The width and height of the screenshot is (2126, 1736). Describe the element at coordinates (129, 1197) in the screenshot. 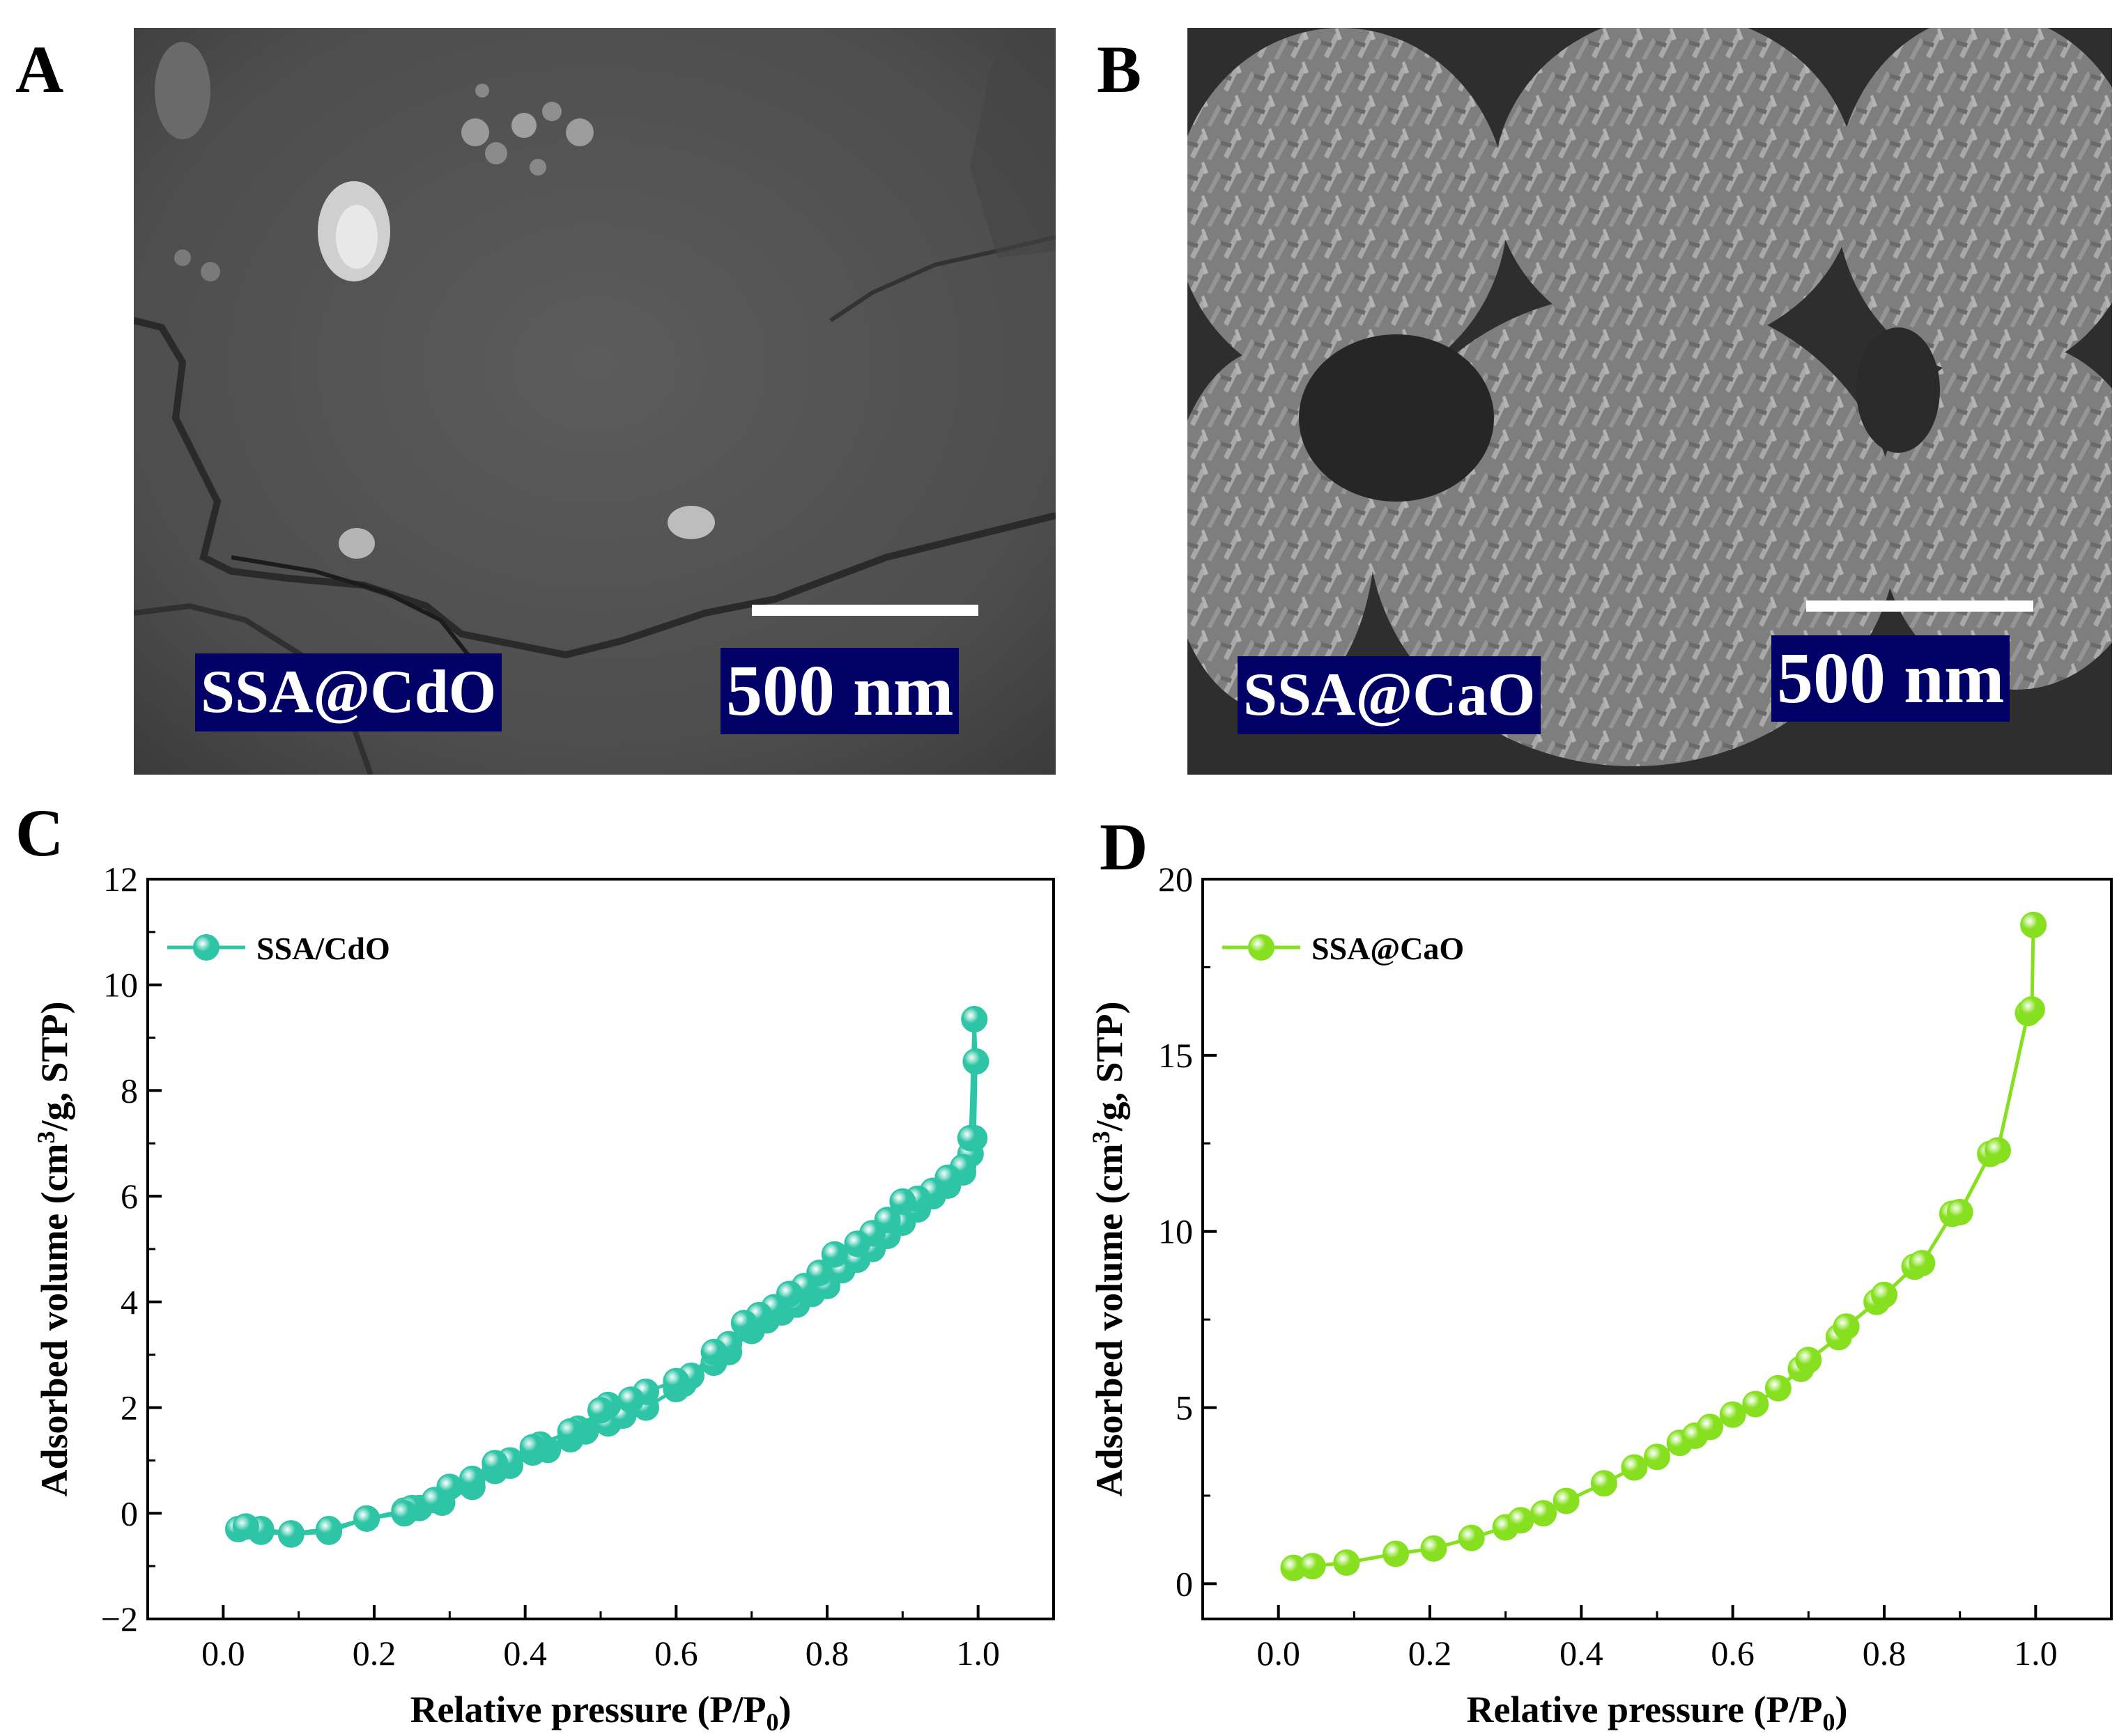

I see `y-tick-label: 6` at that location.